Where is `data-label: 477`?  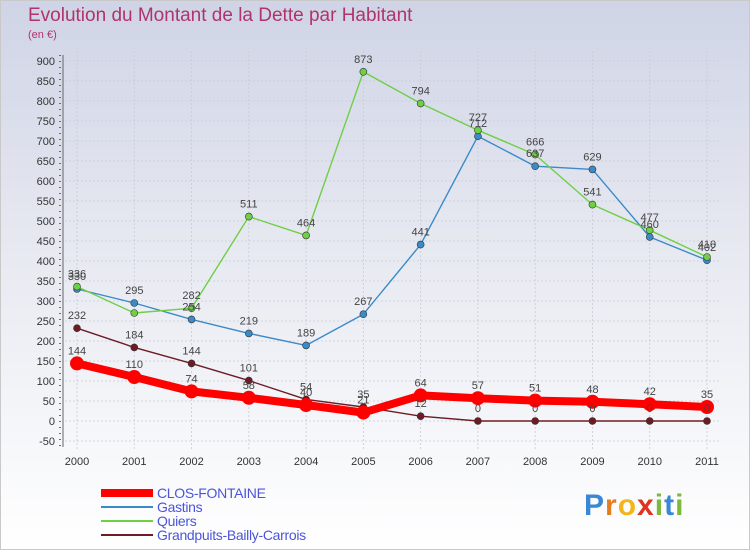 data-label: 477 is located at coordinates (650, 218).